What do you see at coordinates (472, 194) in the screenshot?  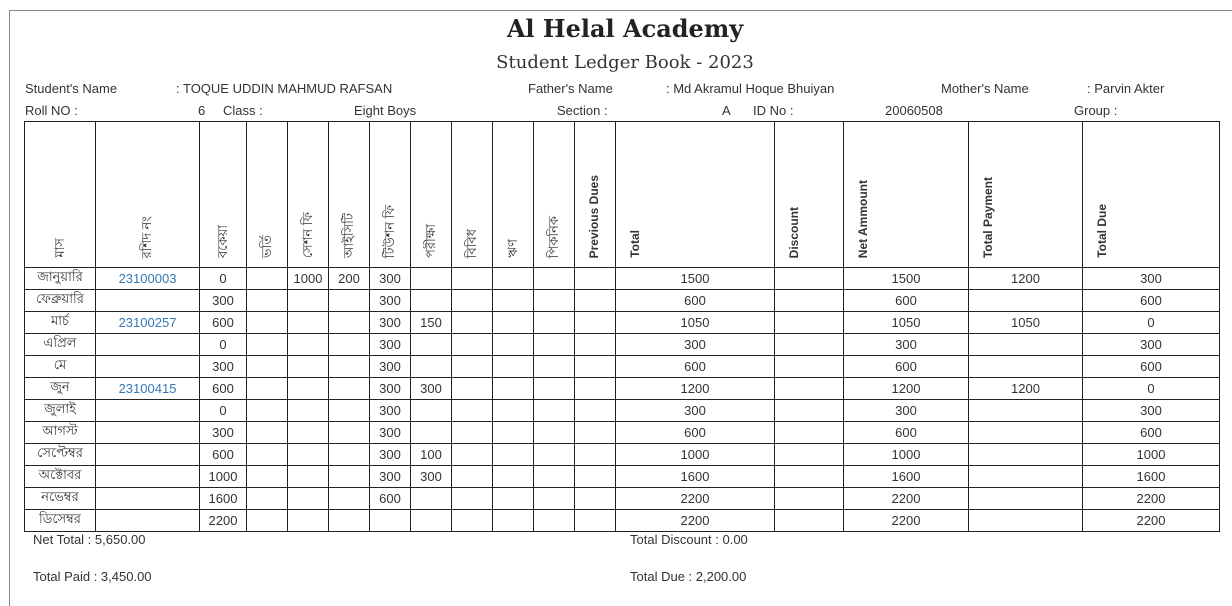 I see `column-header: বিবিধ` at bounding box center [472, 194].